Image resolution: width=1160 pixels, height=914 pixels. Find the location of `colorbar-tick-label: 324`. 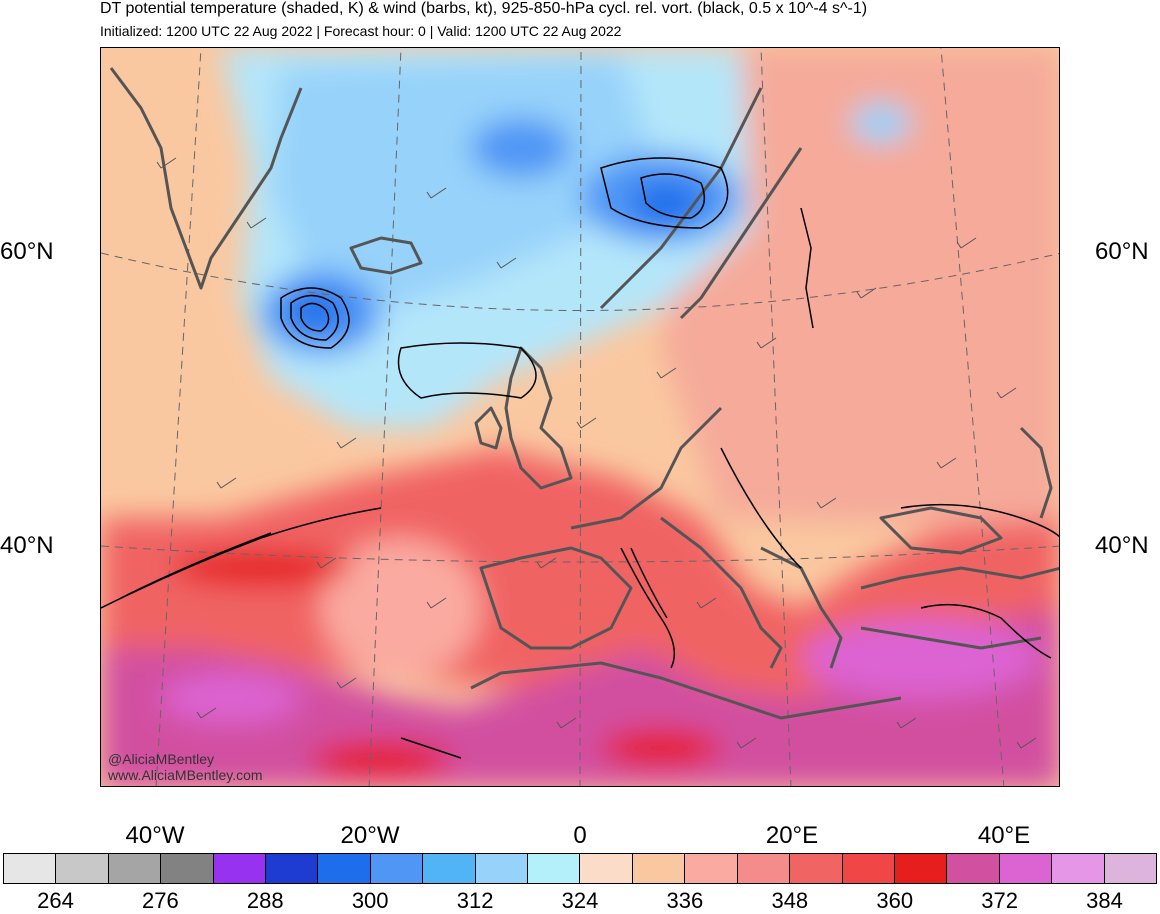

colorbar-tick-label: 324 is located at coordinates (580, 900).